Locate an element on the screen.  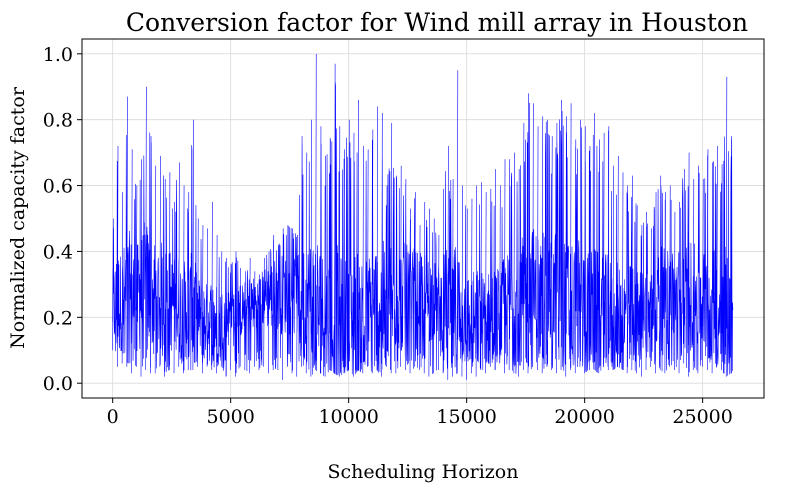
y-tick-label: 0.4 is located at coordinates (58, 252).